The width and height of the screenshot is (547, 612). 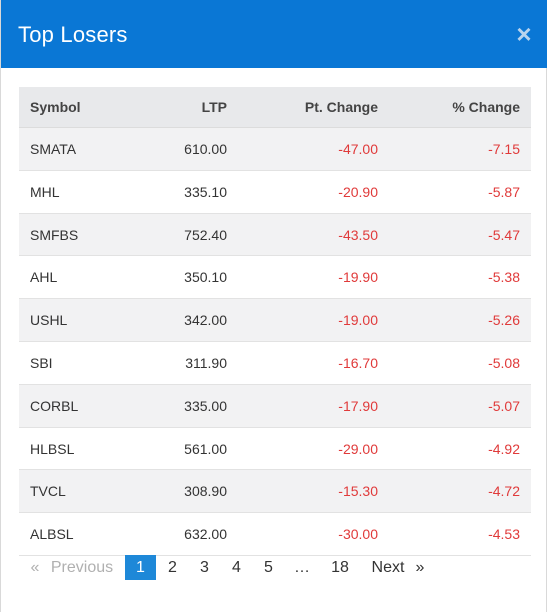 I want to click on cell-pct-change: -7.15, so click(x=504, y=149).